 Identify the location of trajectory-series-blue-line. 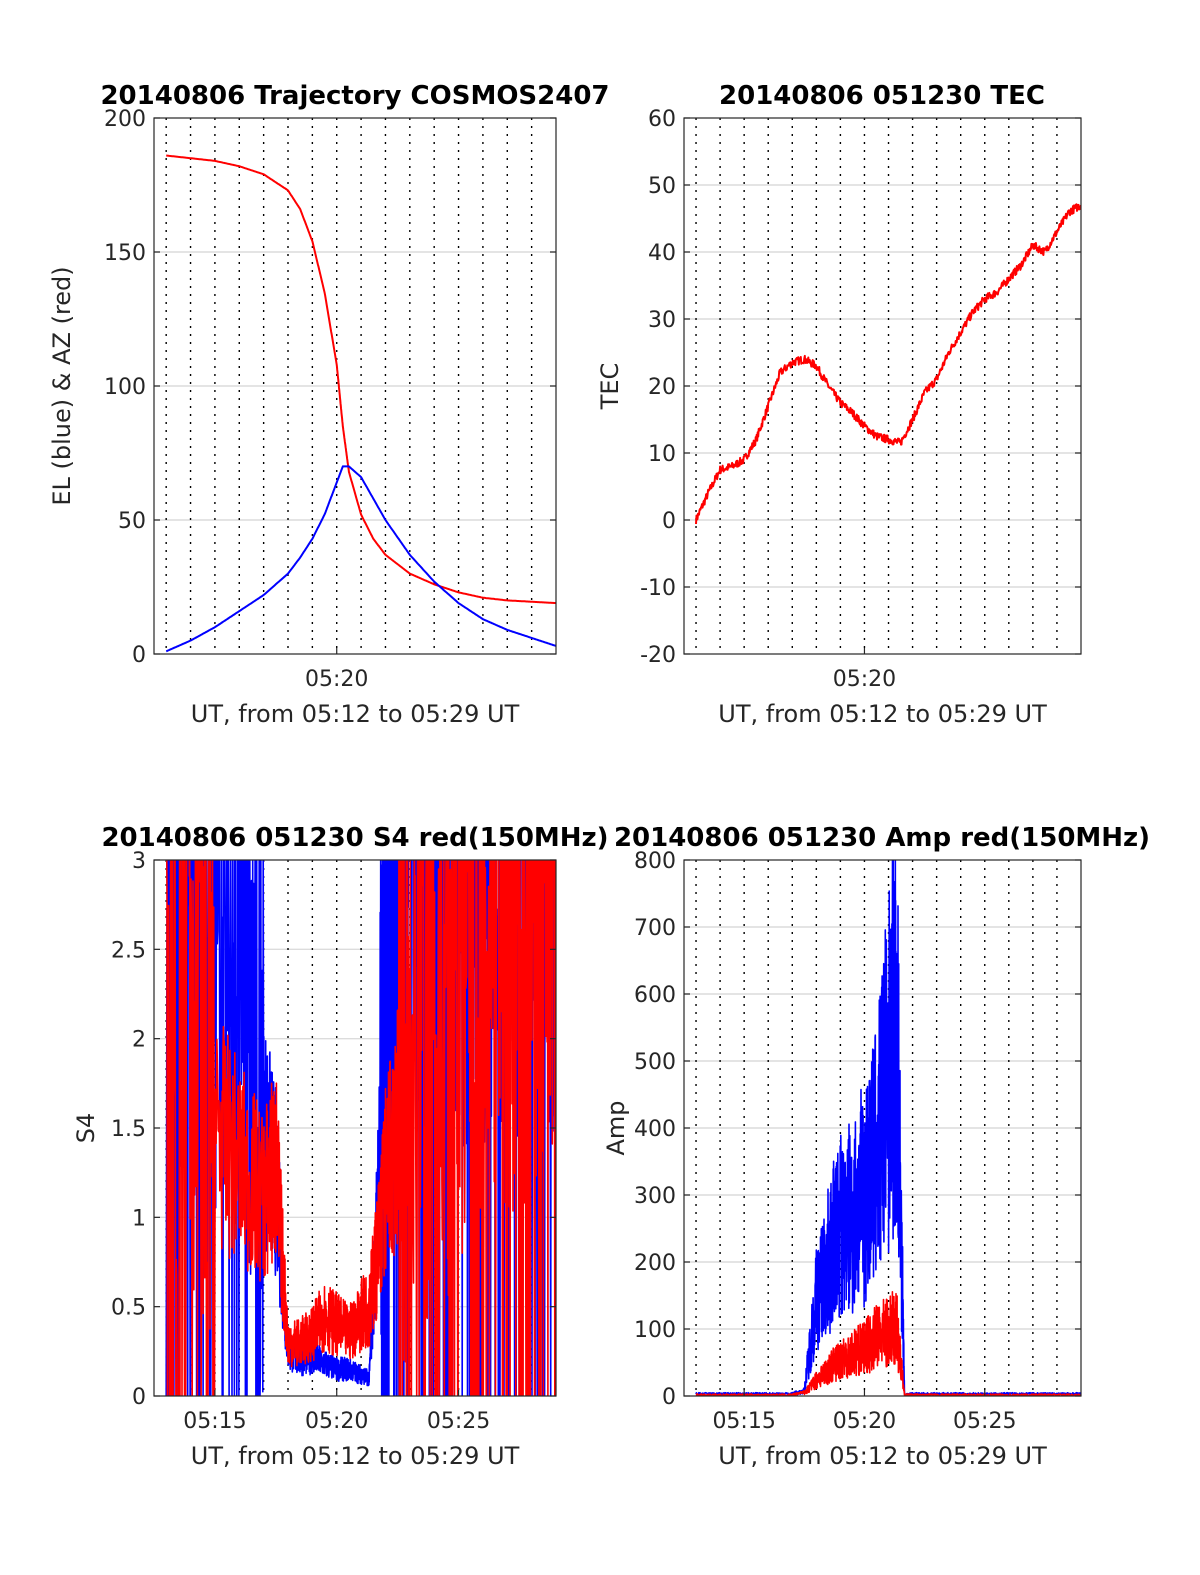
(360, 559).